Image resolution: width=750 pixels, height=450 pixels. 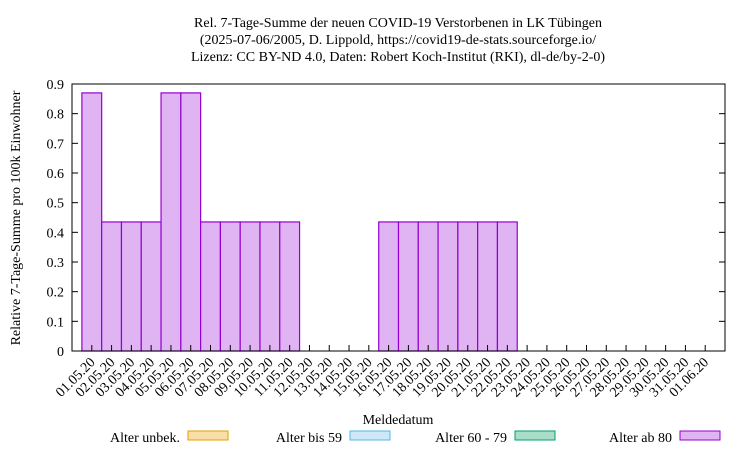 What do you see at coordinates (640, 438) in the screenshot?
I see `legend-label: Alter ab 80` at bounding box center [640, 438].